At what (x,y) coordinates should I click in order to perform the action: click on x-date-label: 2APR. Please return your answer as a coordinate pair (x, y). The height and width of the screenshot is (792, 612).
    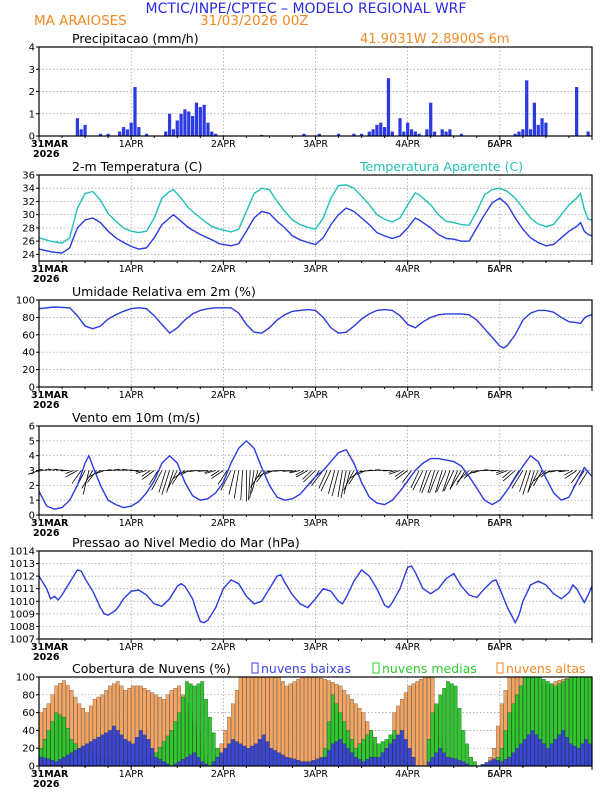
    Looking at the image, I should click on (223, 647).